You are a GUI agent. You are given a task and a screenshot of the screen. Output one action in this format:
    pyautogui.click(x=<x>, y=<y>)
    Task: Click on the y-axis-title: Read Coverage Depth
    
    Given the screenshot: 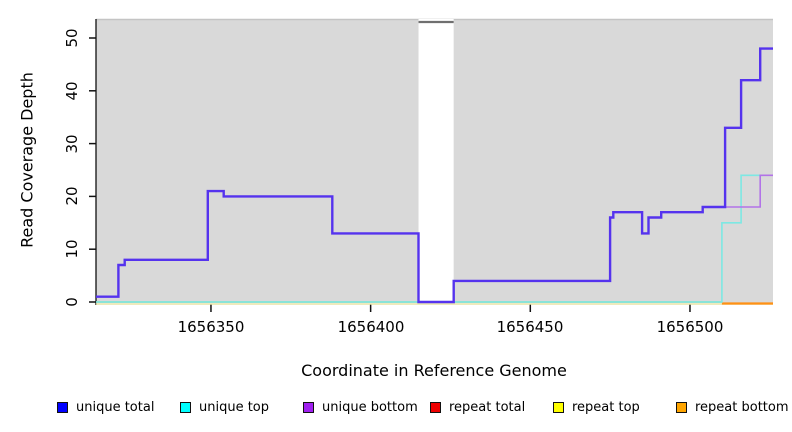 What is the action you would take?
    pyautogui.click(x=27, y=160)
    